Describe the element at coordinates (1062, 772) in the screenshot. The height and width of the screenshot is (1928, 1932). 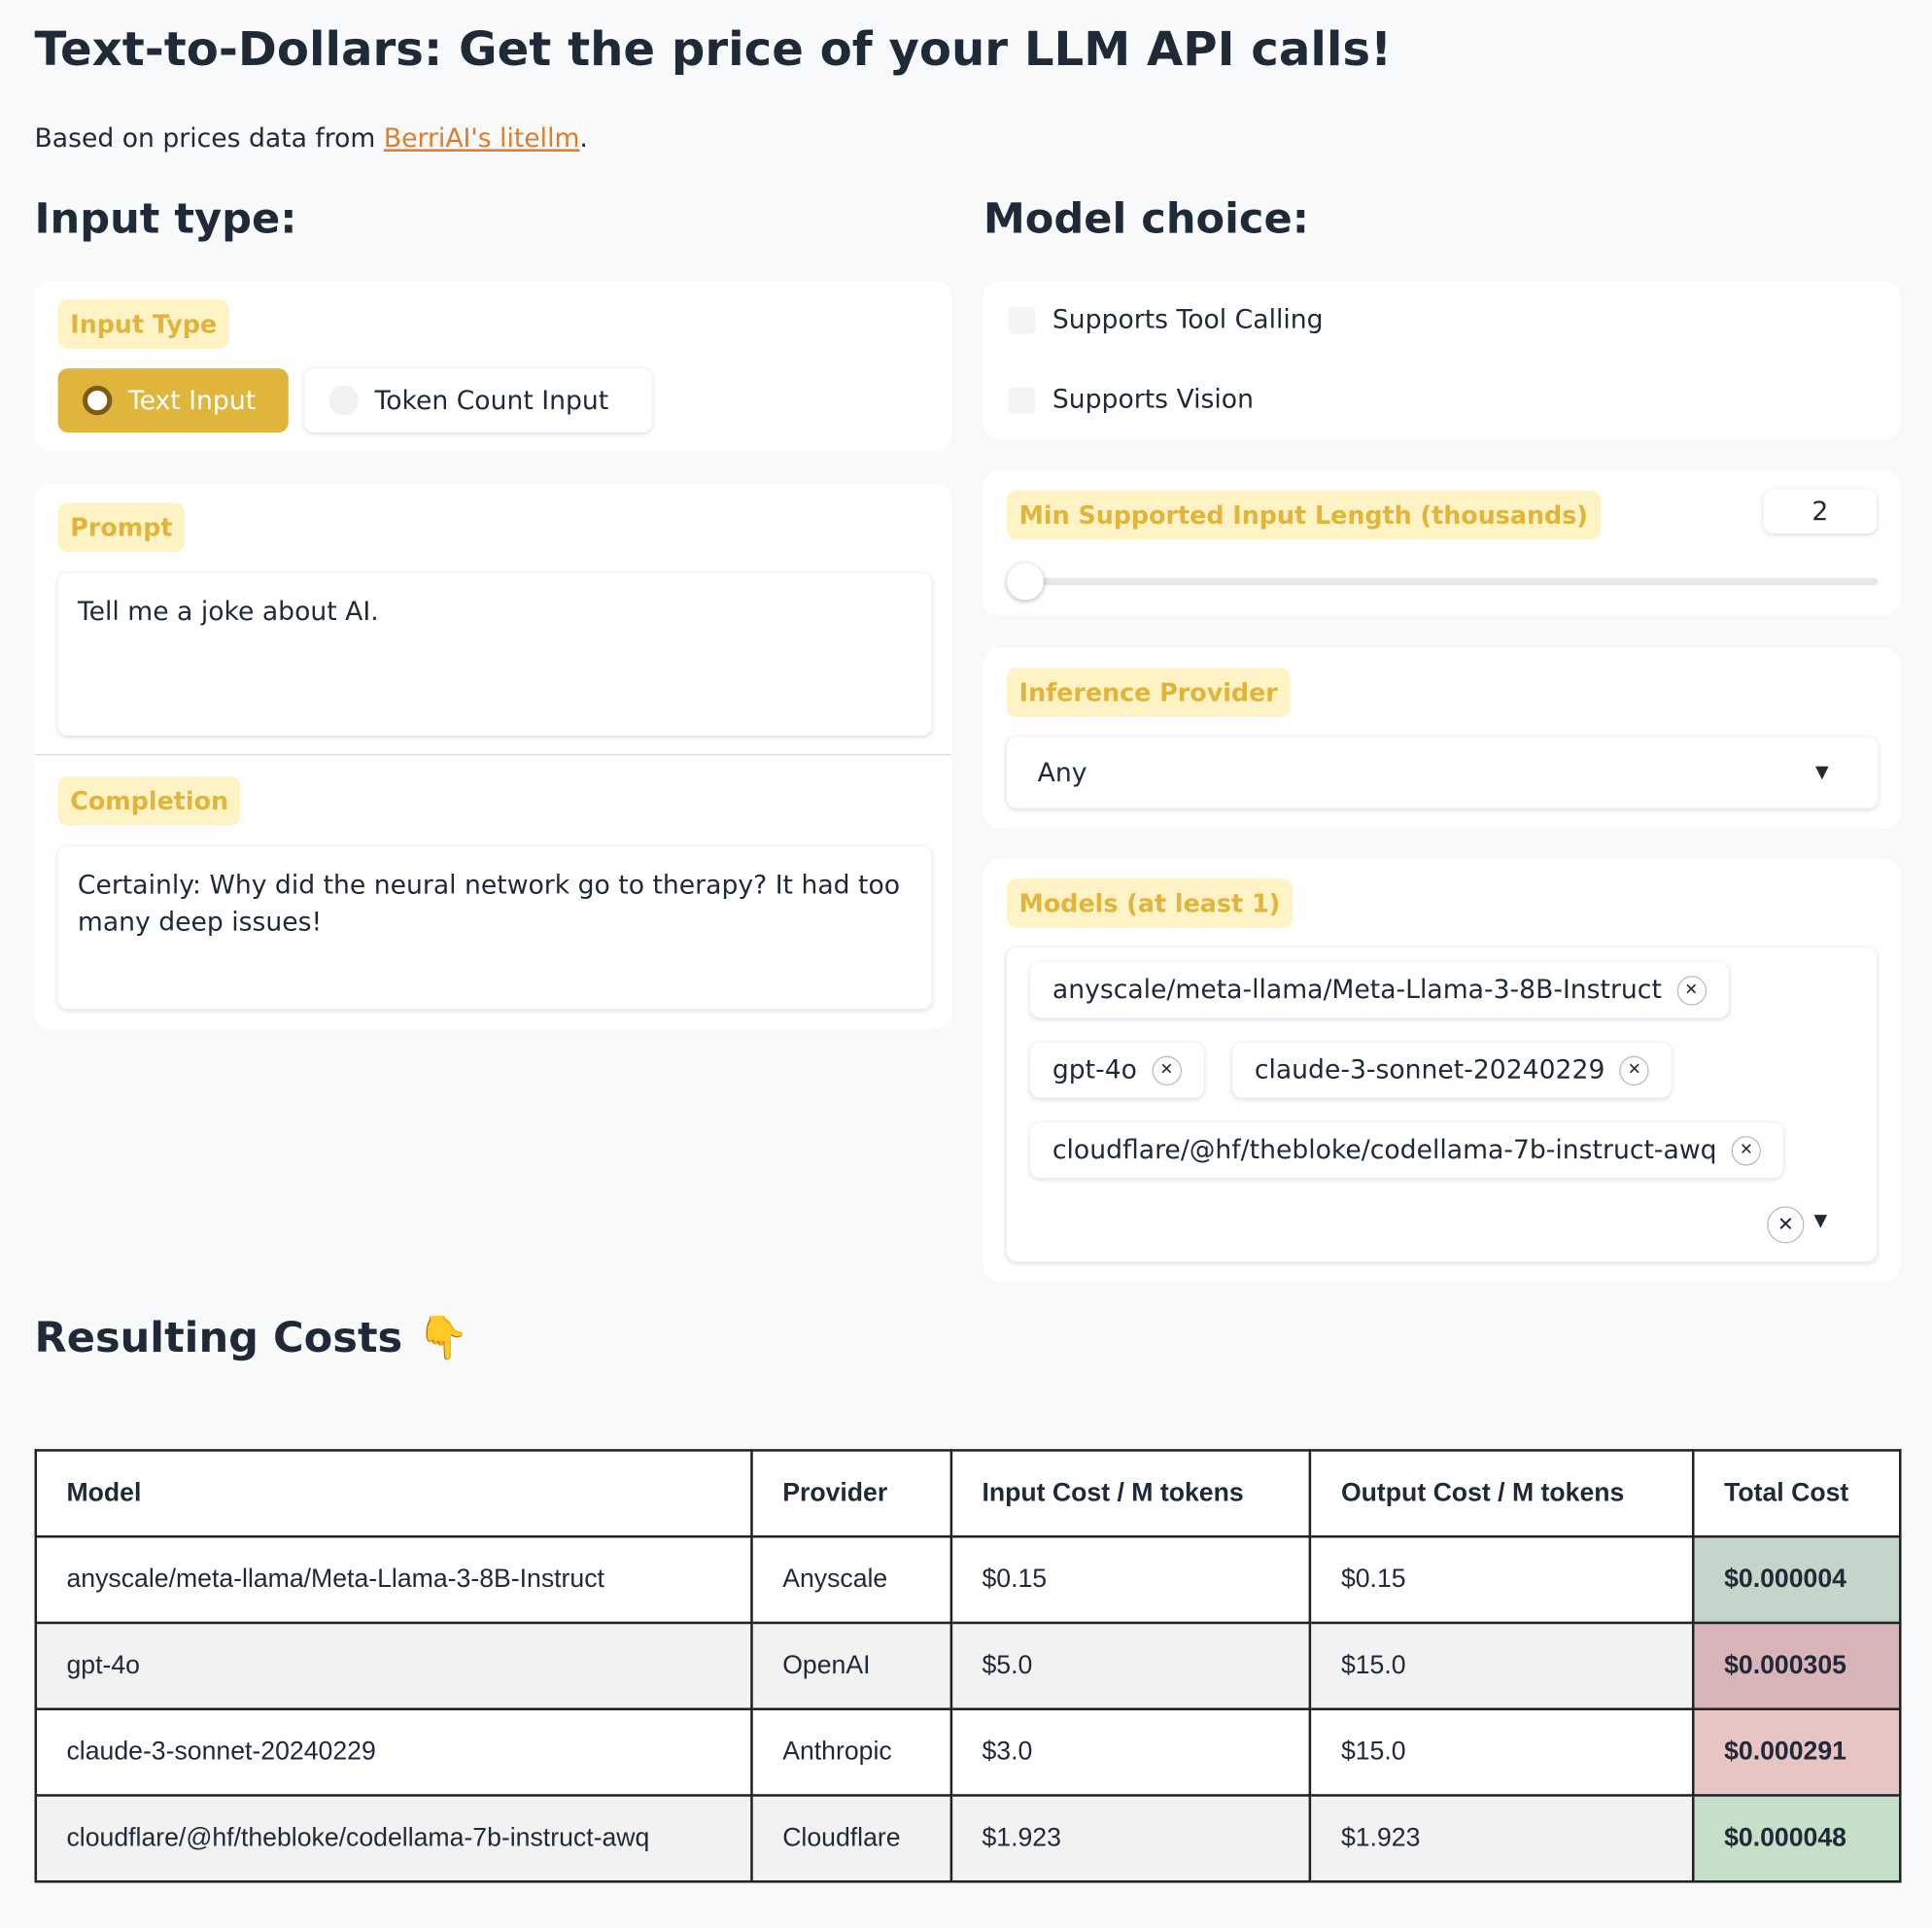
I see `provider-value: Any` at that location.